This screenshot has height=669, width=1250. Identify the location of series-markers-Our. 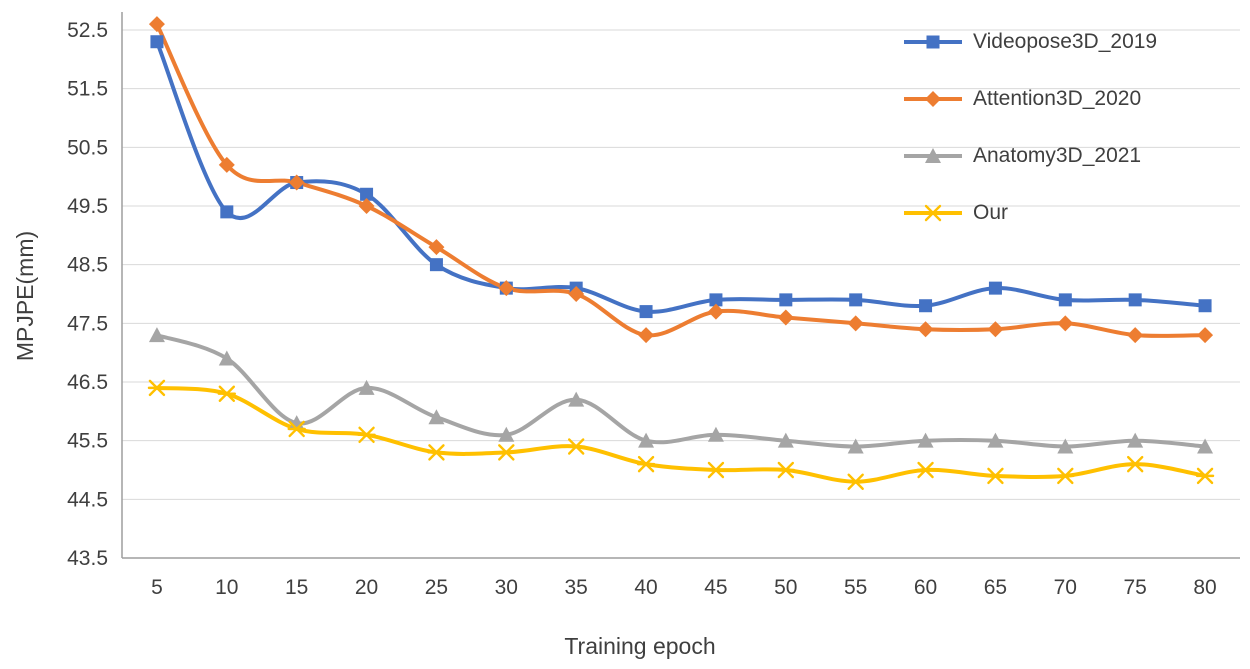
(681, 434).